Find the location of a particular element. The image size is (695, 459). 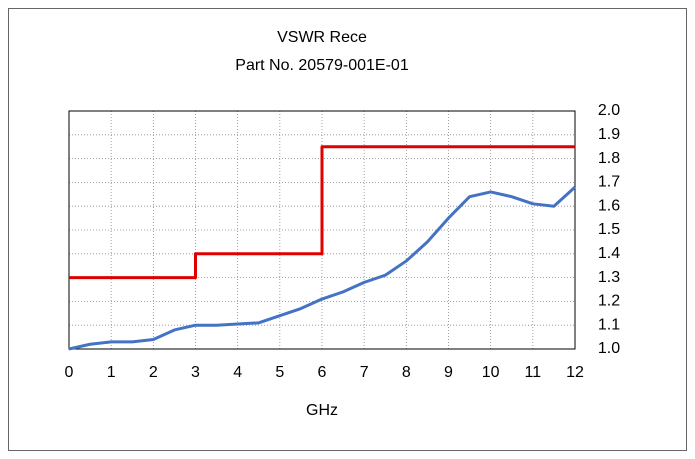

x-tick-label: 11 is located at coordinates (533, 372).